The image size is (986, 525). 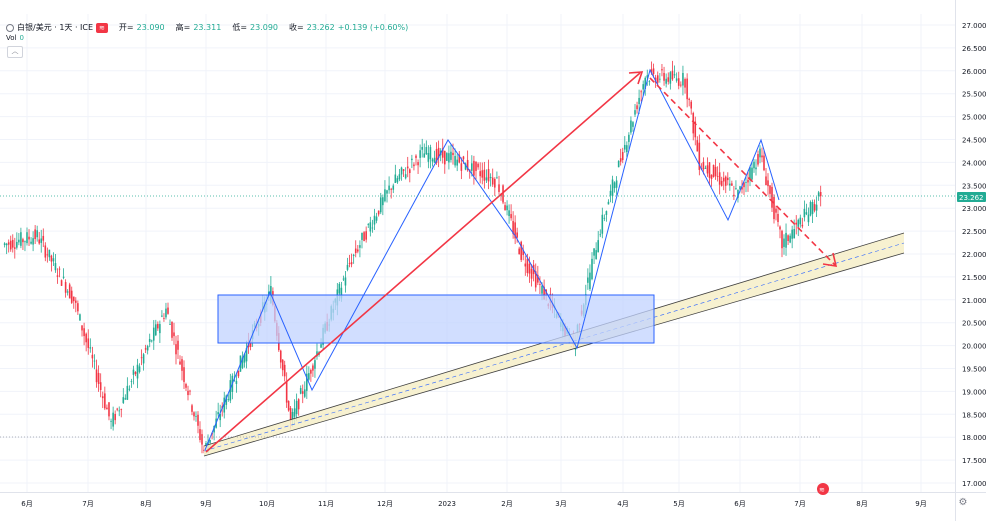 I want to click on gear-icon: ⚙, so click(x=963, y=502).